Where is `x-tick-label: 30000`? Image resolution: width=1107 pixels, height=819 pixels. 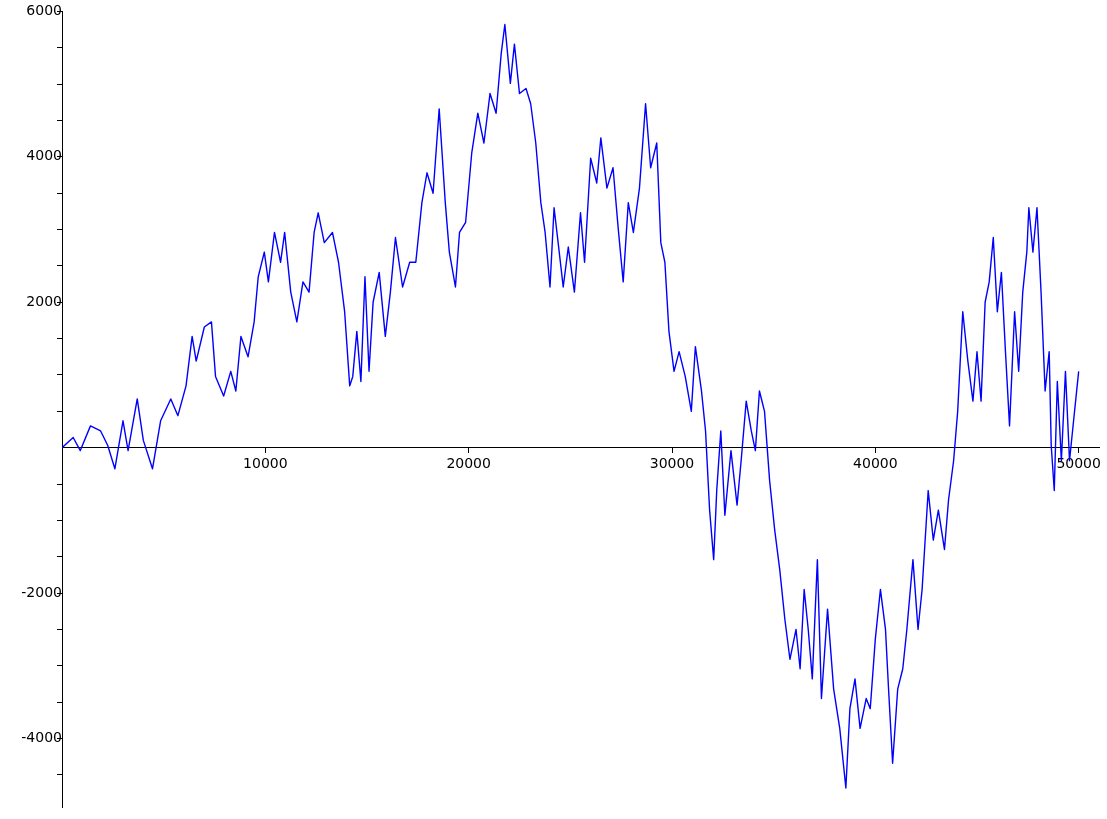
x-tick-label: 30000 is located at coordinates (672, 462).